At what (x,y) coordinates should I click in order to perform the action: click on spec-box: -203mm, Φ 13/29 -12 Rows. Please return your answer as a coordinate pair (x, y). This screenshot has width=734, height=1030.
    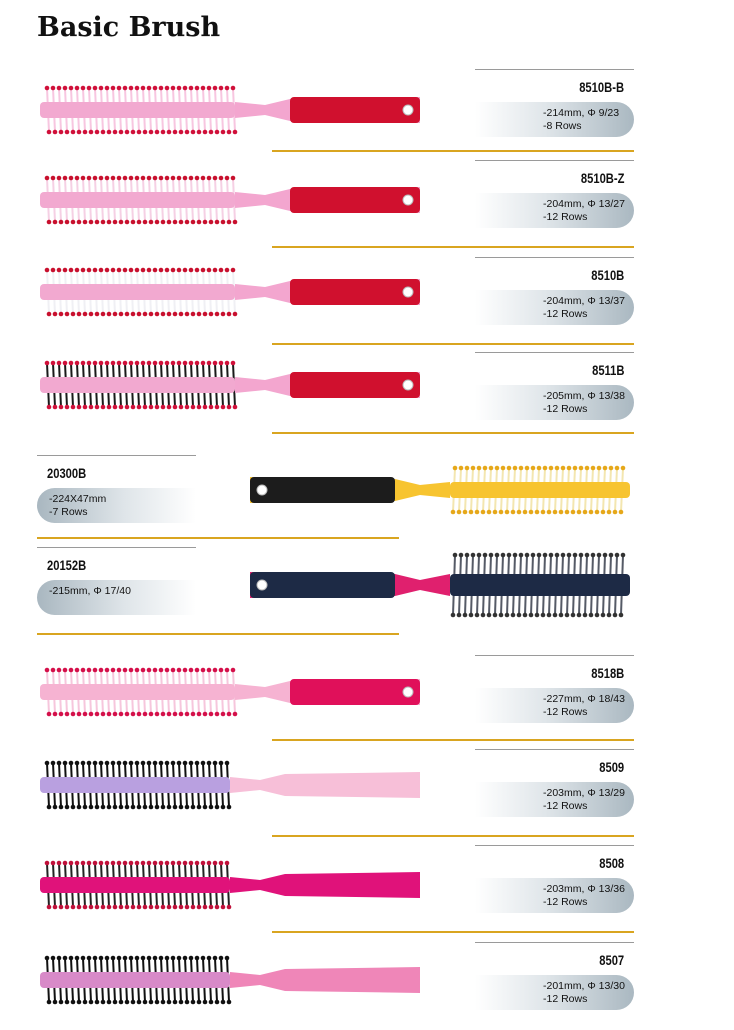
    Looking at the image, I should click on (554, 799).